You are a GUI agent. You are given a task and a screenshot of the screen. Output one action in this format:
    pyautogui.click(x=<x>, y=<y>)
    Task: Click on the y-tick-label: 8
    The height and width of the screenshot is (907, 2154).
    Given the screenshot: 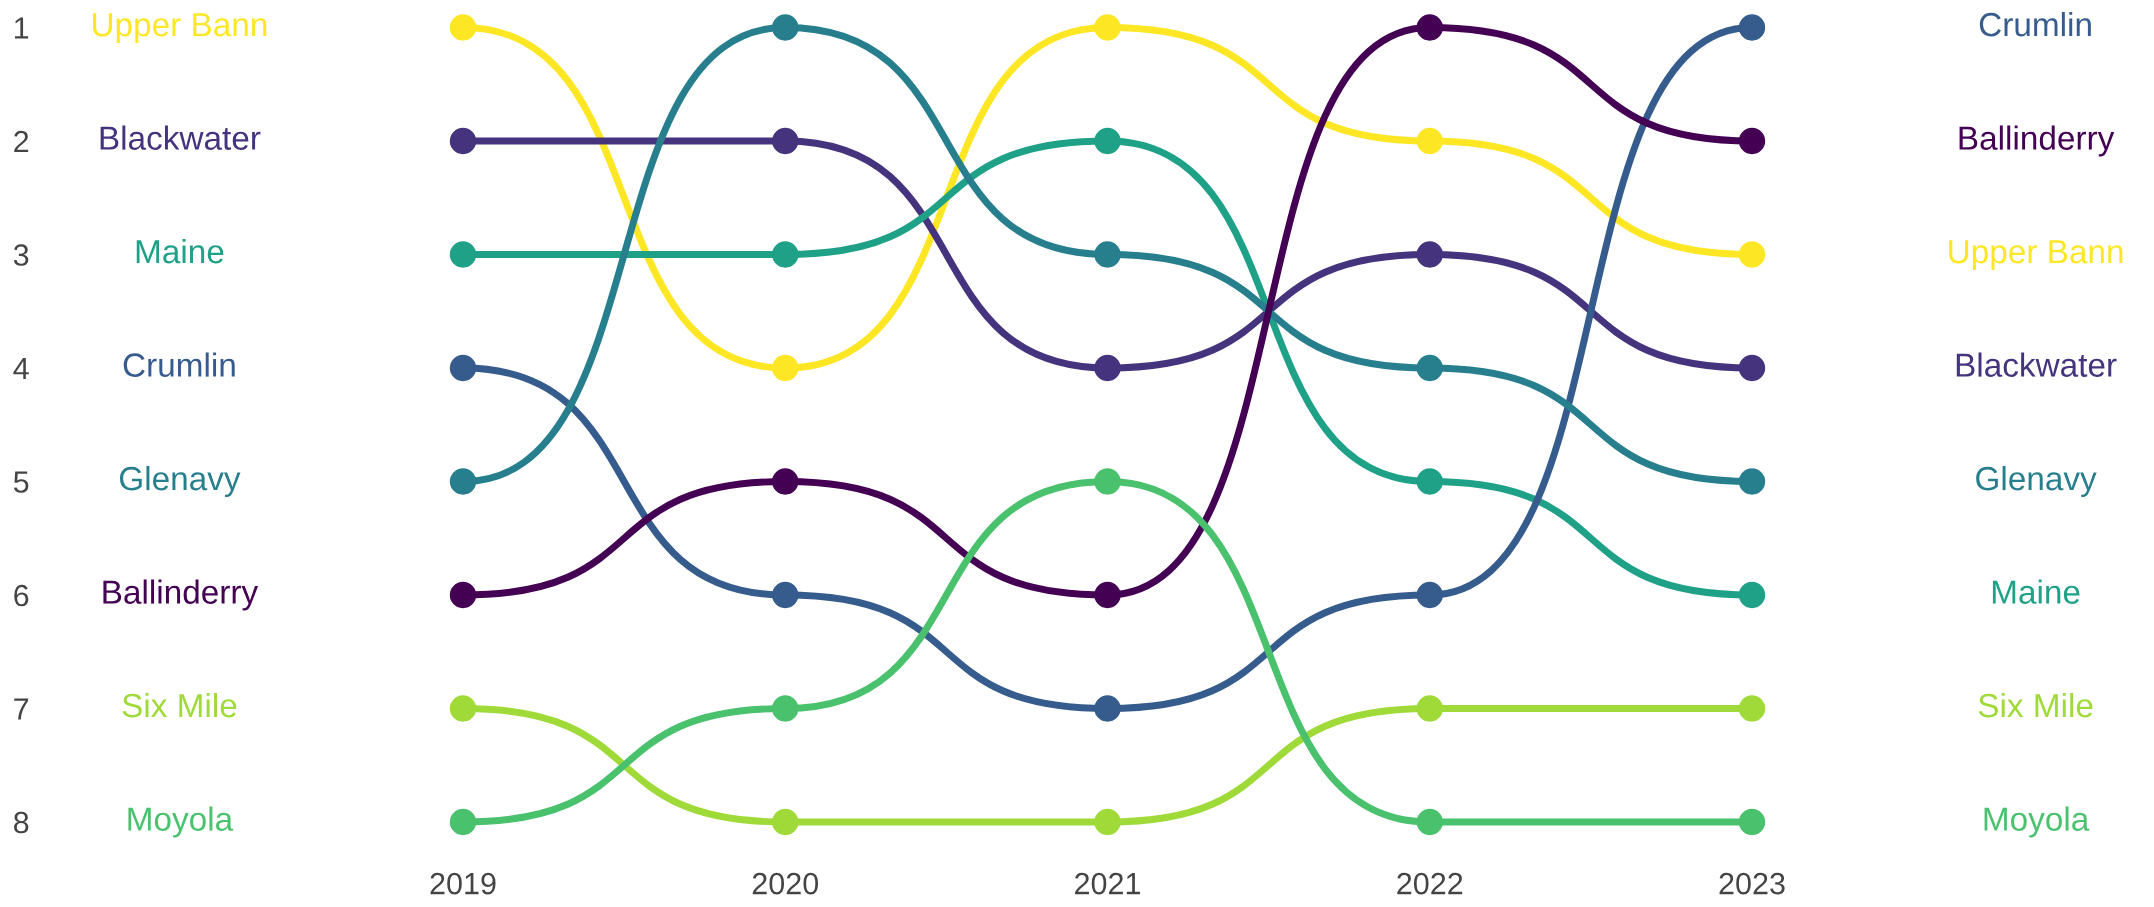 What is the action you would take?
    pyautogui.click(x=21, y=822)
    